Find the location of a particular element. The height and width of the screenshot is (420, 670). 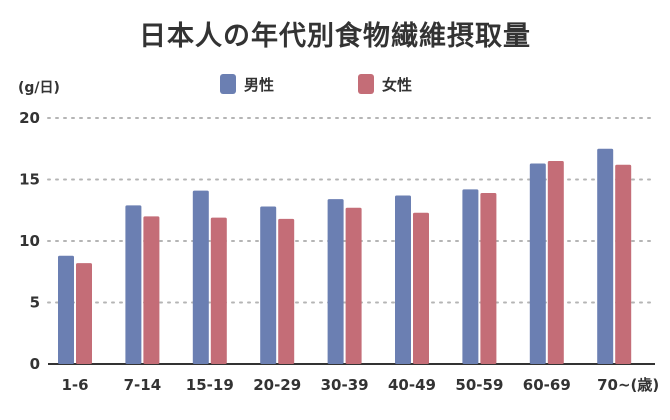

legend: 男性 女性 is located at coordinates (316, 84).